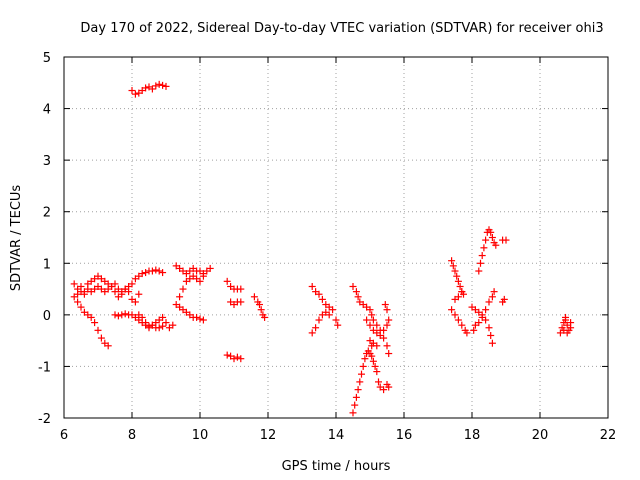 The width and height of the screenshot is (640, 480). I want to click on series-trace-w, so click(565, 325).